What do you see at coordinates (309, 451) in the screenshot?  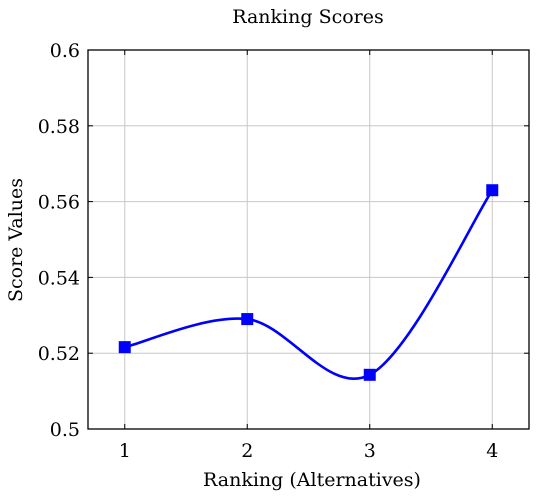 I see `x-tick-labels: 1 2 3 4` at bounding box center [309, 451].